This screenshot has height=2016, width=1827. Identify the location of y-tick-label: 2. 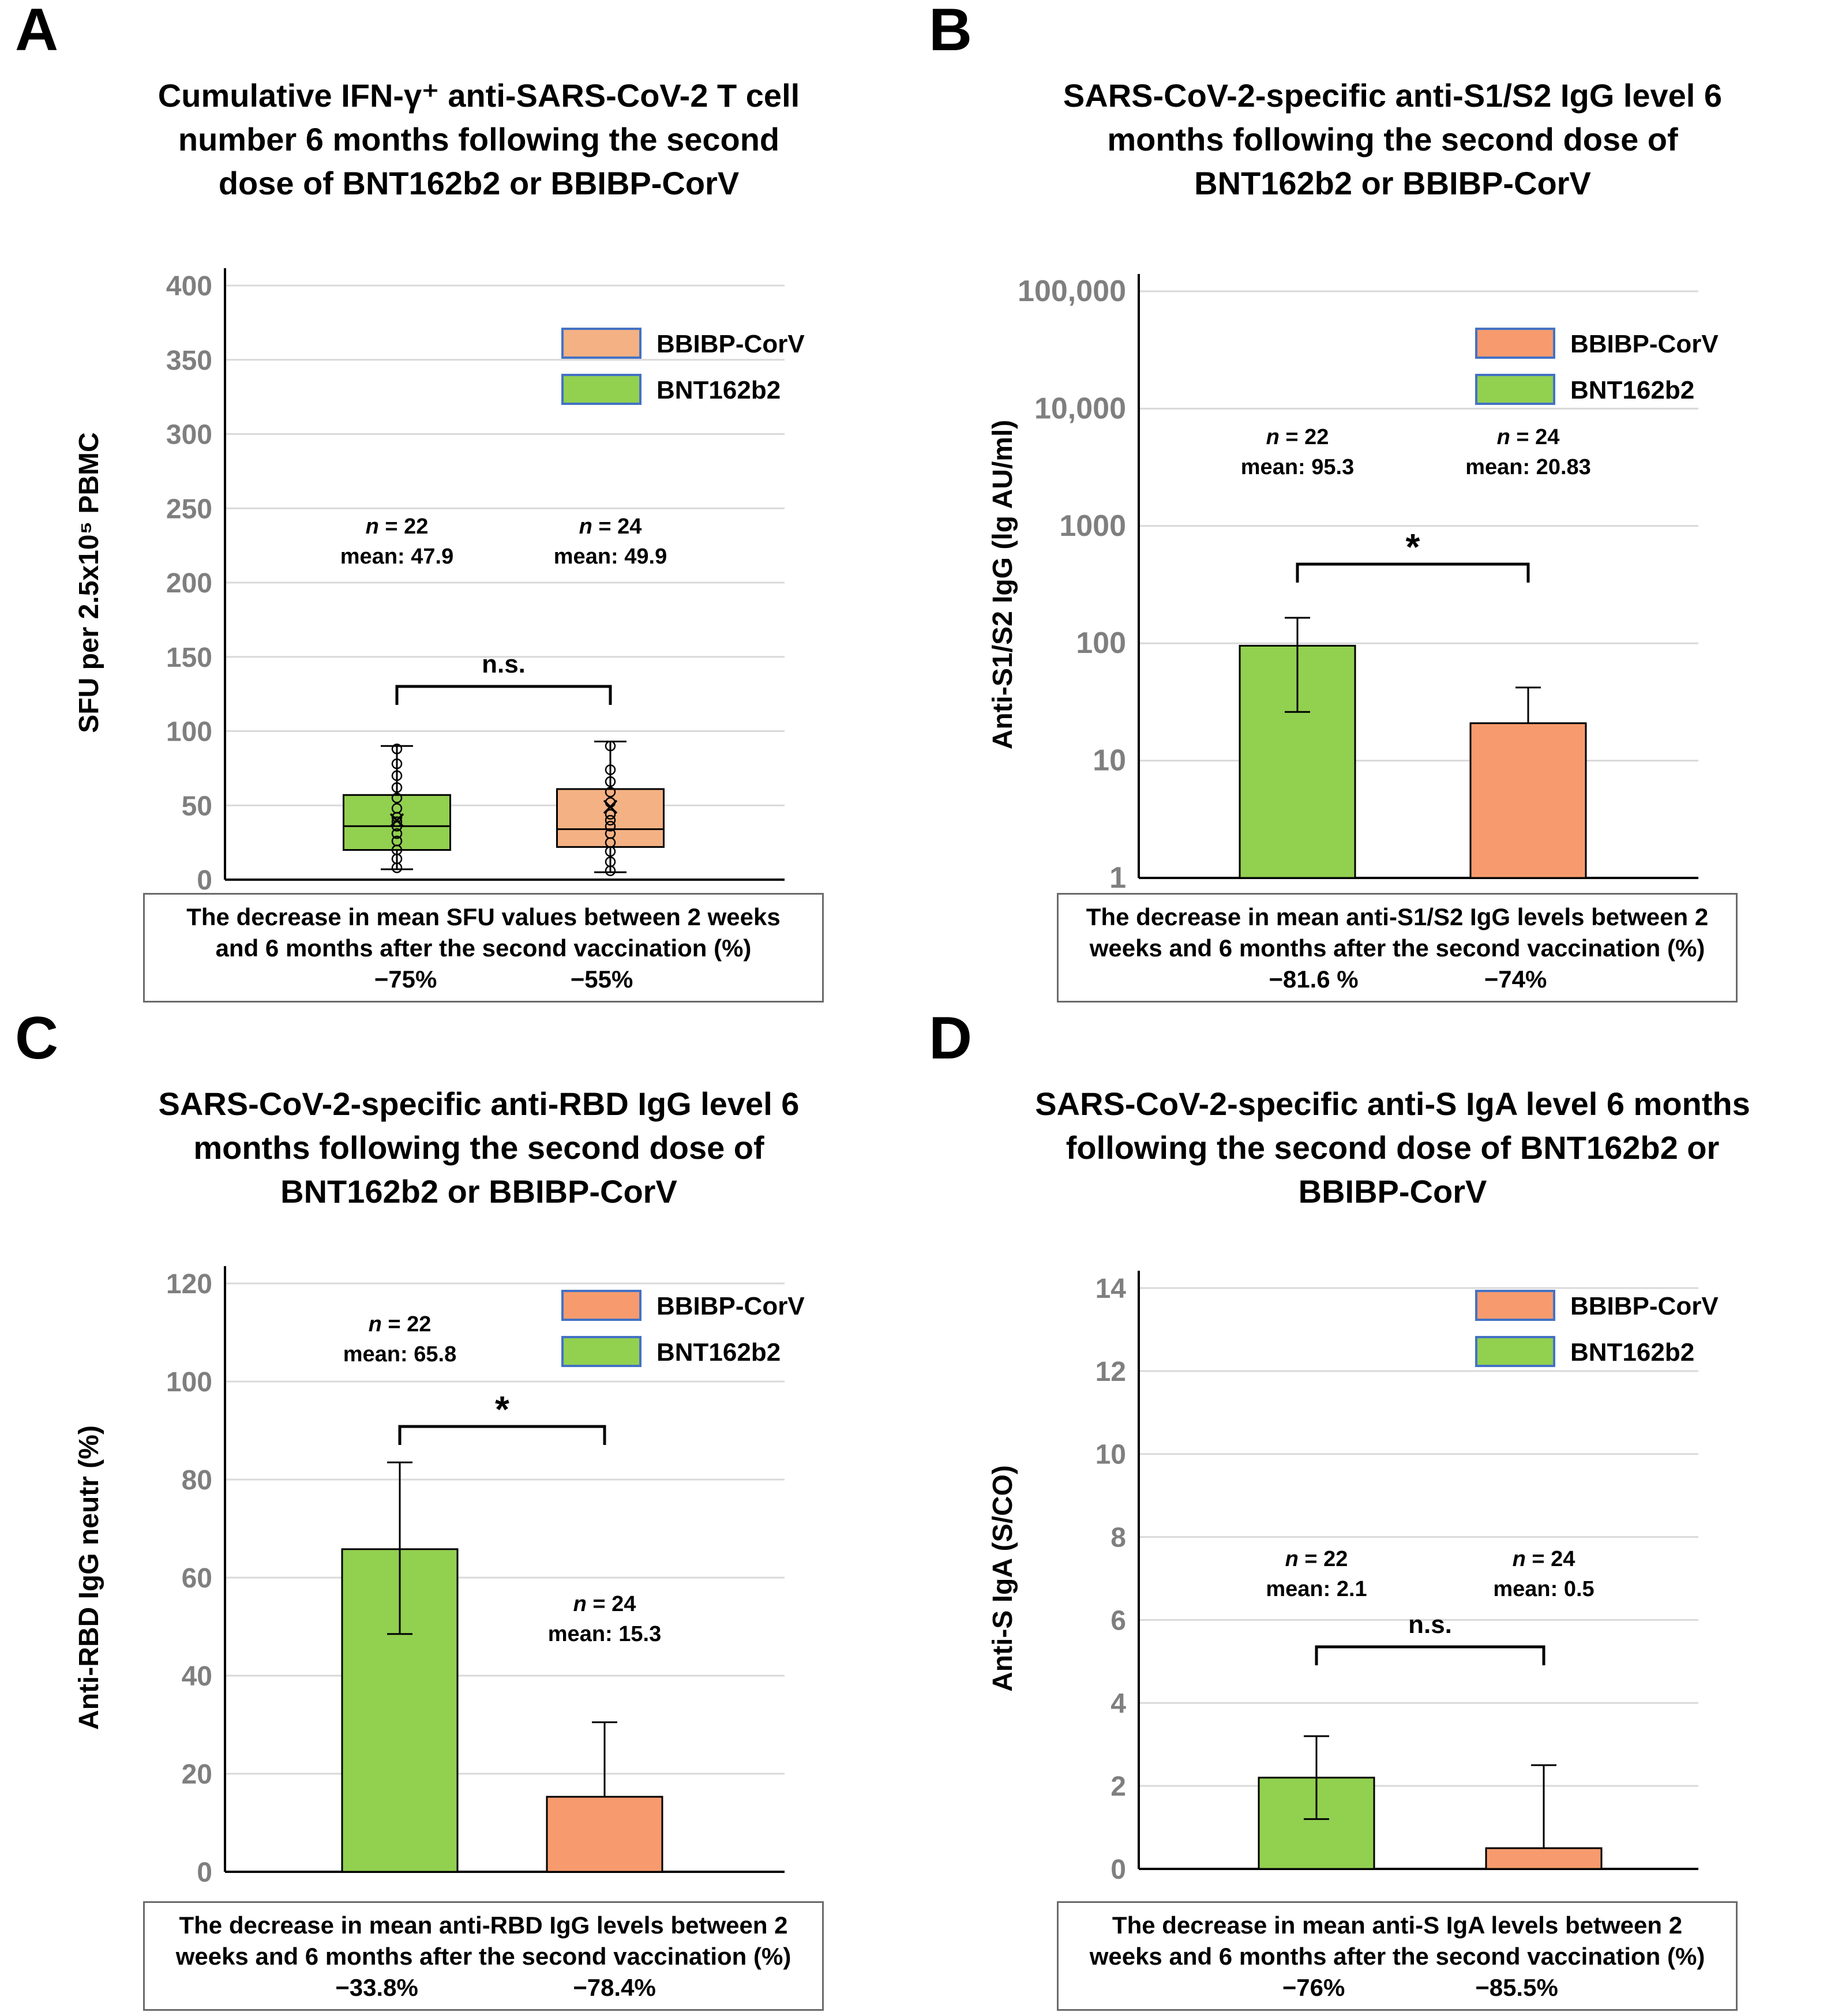
(1118, 1786).